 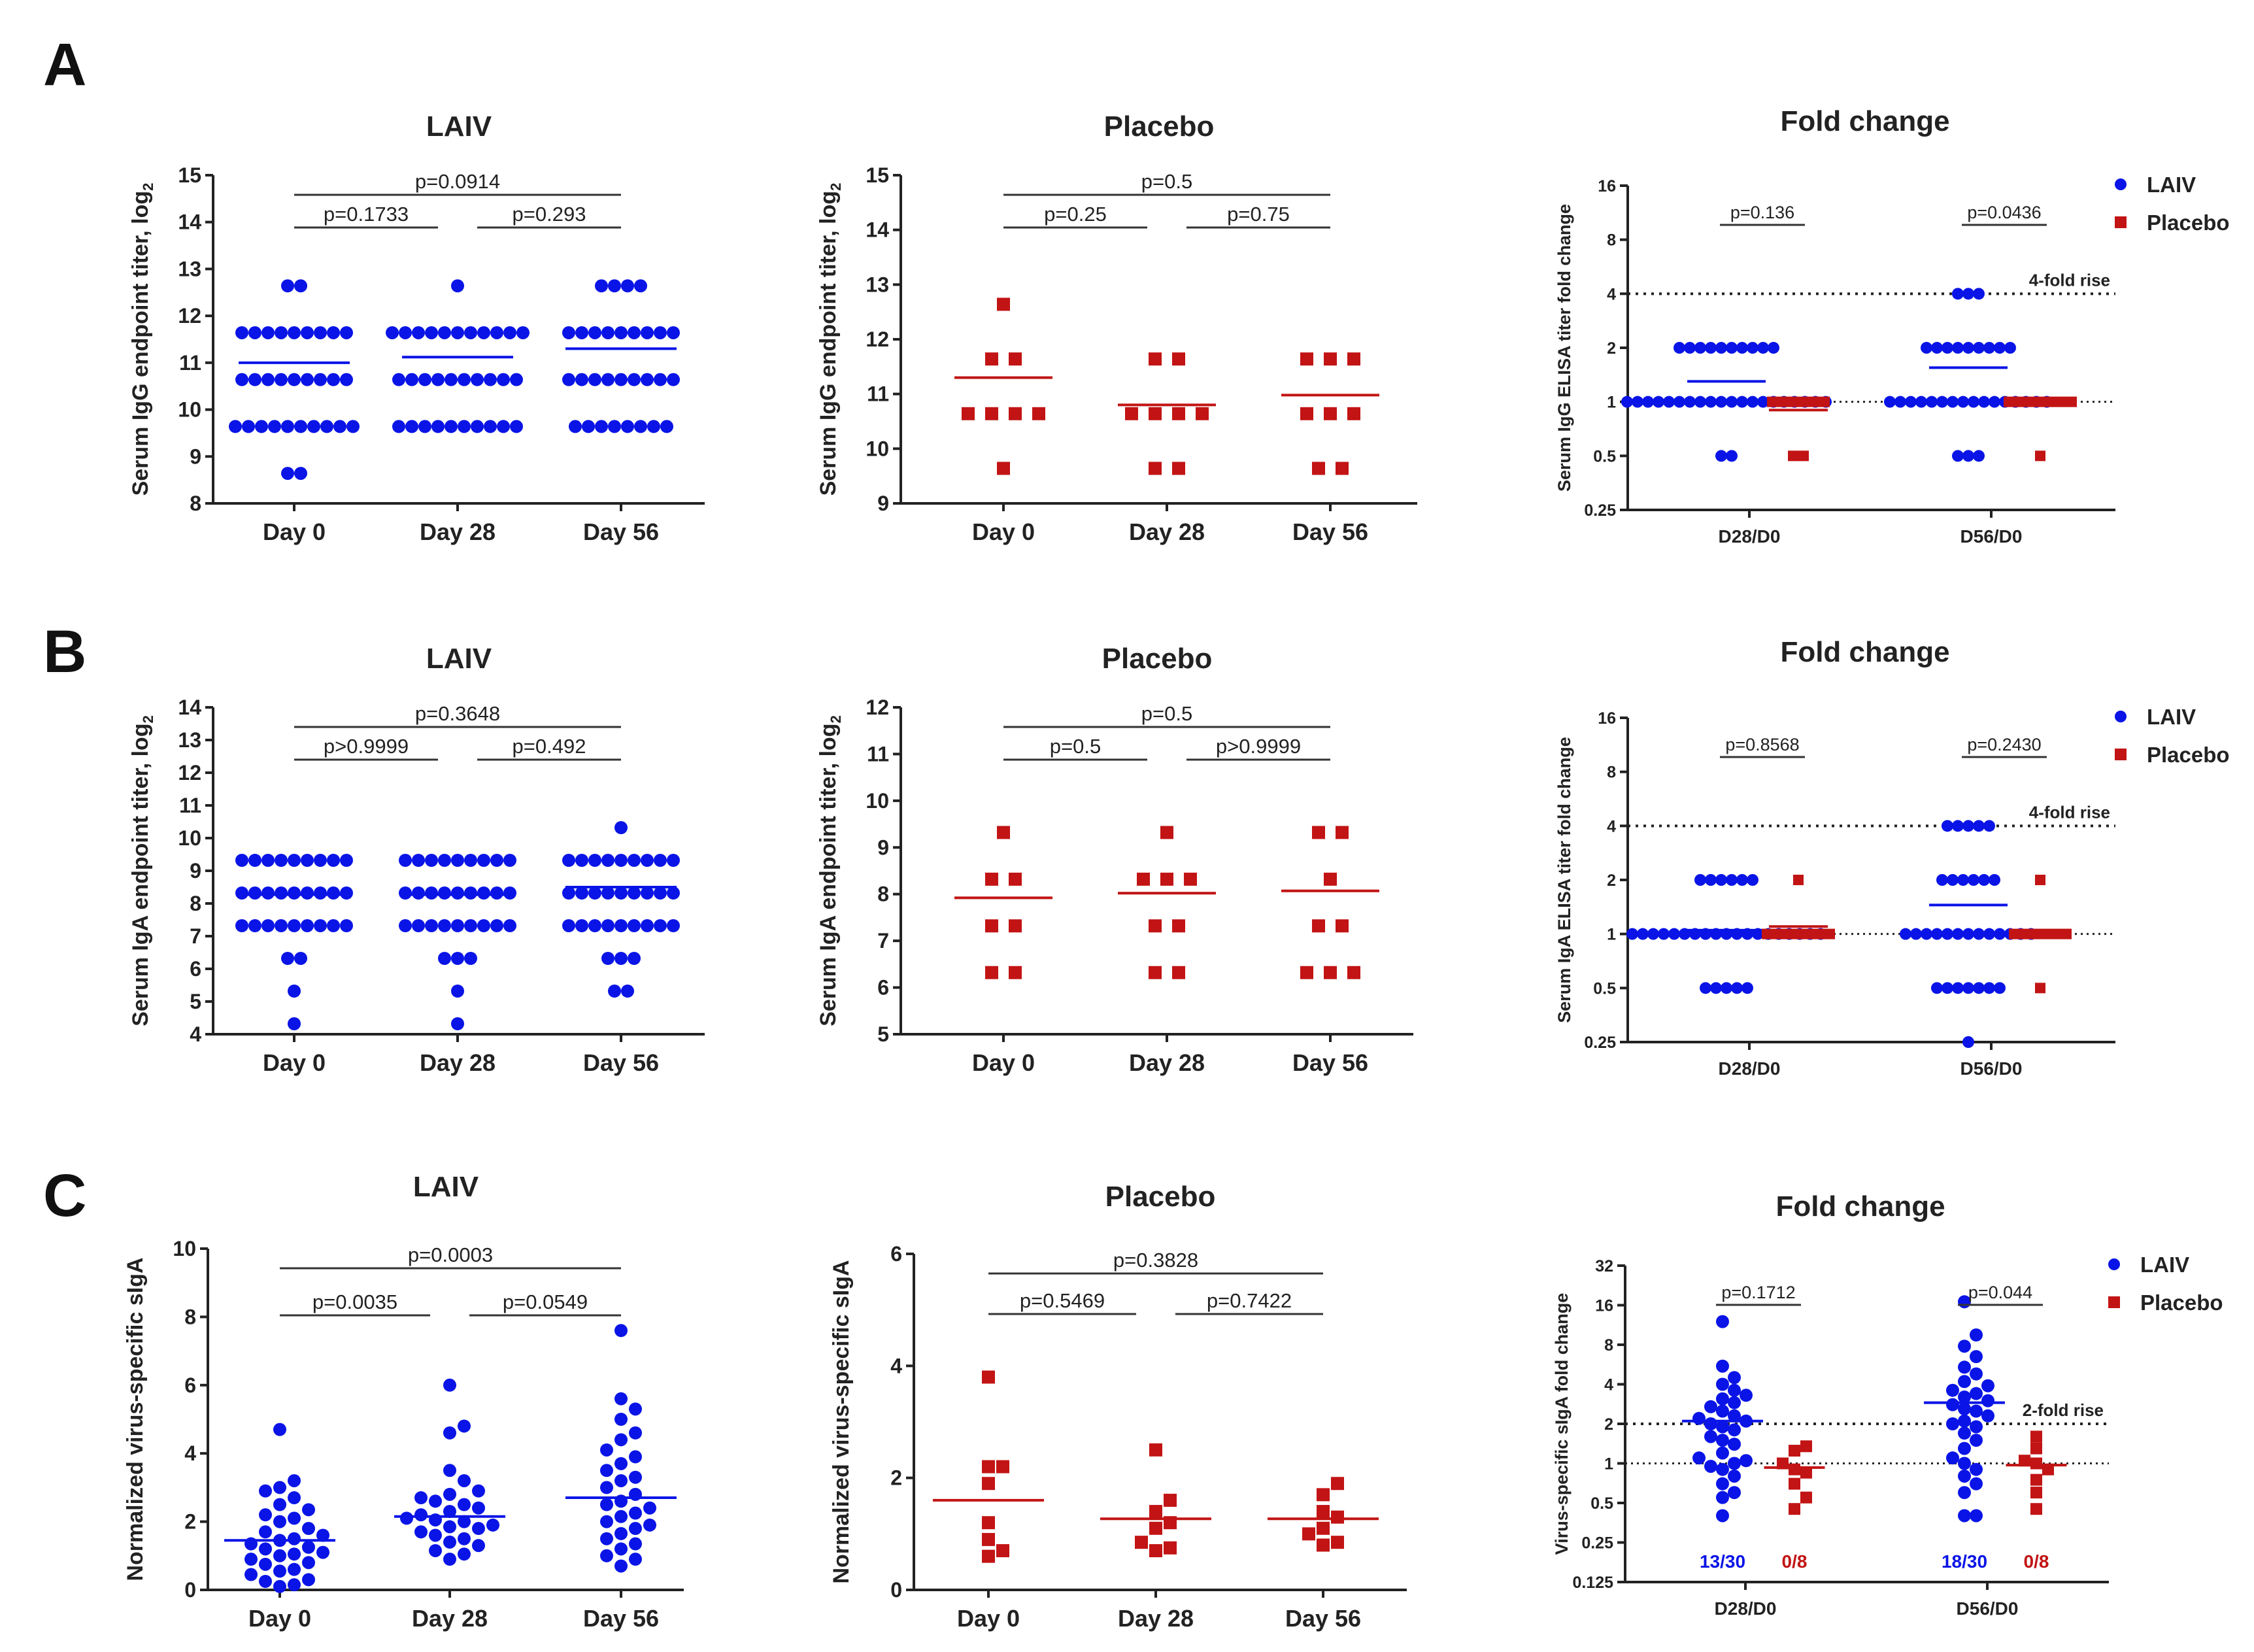 I want to click on y-tick-label: 4, so click(x=896, y=1365).